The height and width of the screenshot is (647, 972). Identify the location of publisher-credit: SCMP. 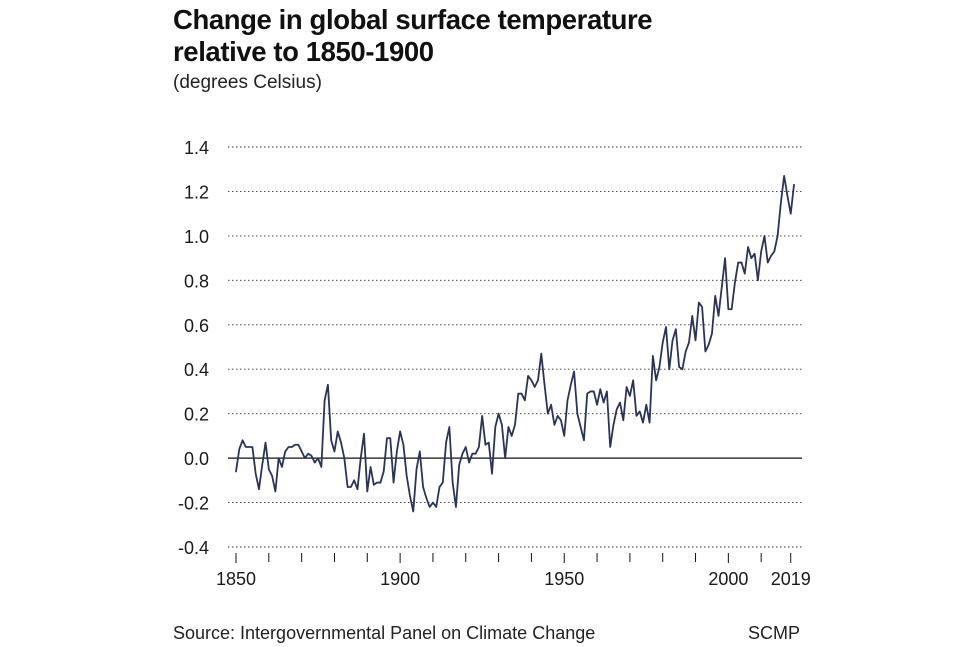
(773, 633).